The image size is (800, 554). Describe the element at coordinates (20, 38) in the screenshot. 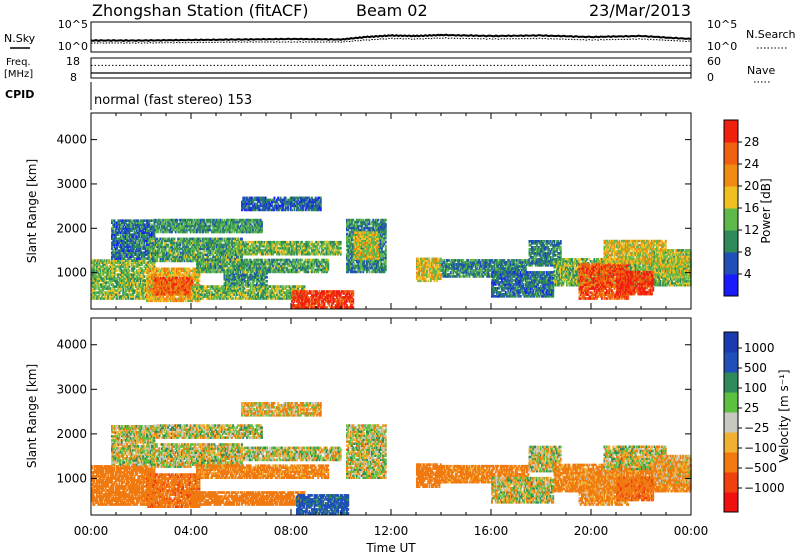

I see `noise-sky-label: N.Sky` at that location.